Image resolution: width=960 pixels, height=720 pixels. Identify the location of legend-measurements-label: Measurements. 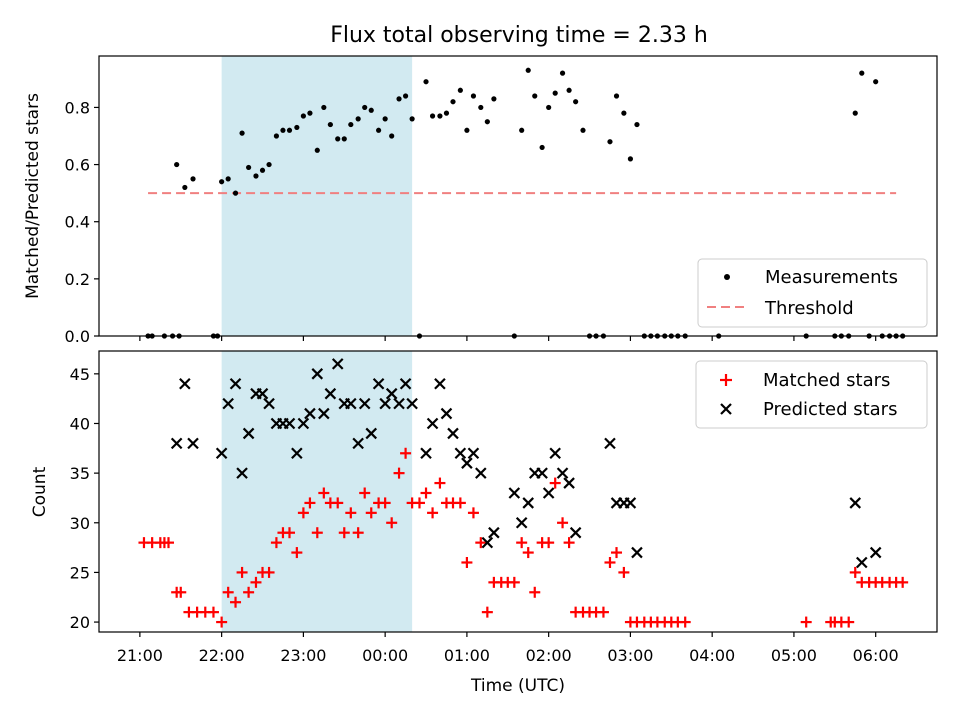
(831, 277).